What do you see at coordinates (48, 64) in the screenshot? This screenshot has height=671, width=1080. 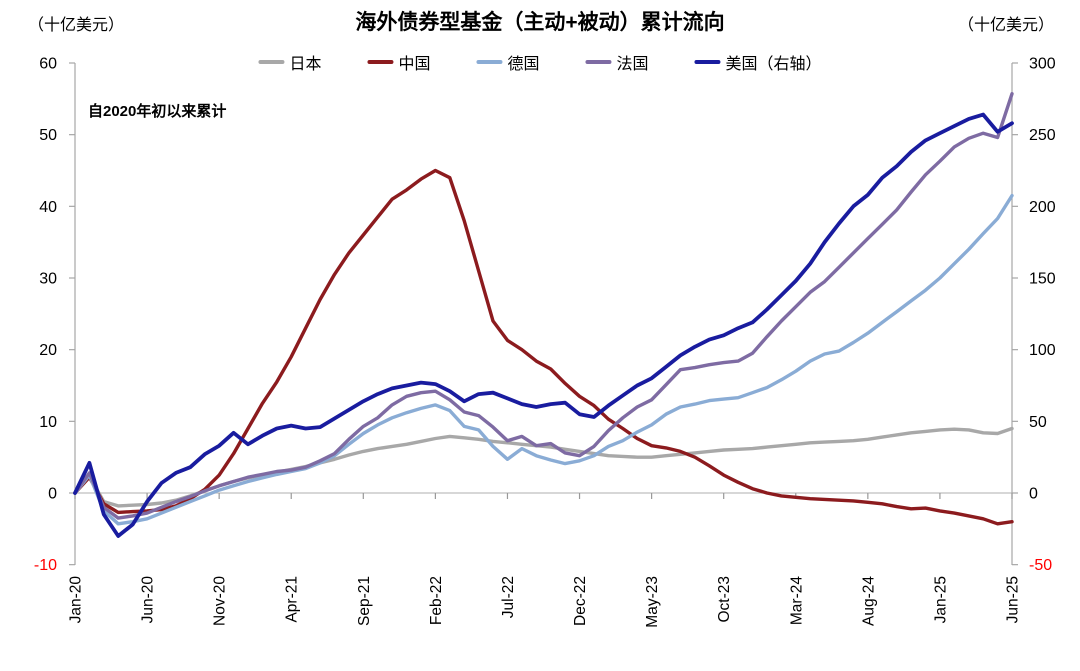 I see `left-axis-tick-label: 60` at bounding box center [48, 64].